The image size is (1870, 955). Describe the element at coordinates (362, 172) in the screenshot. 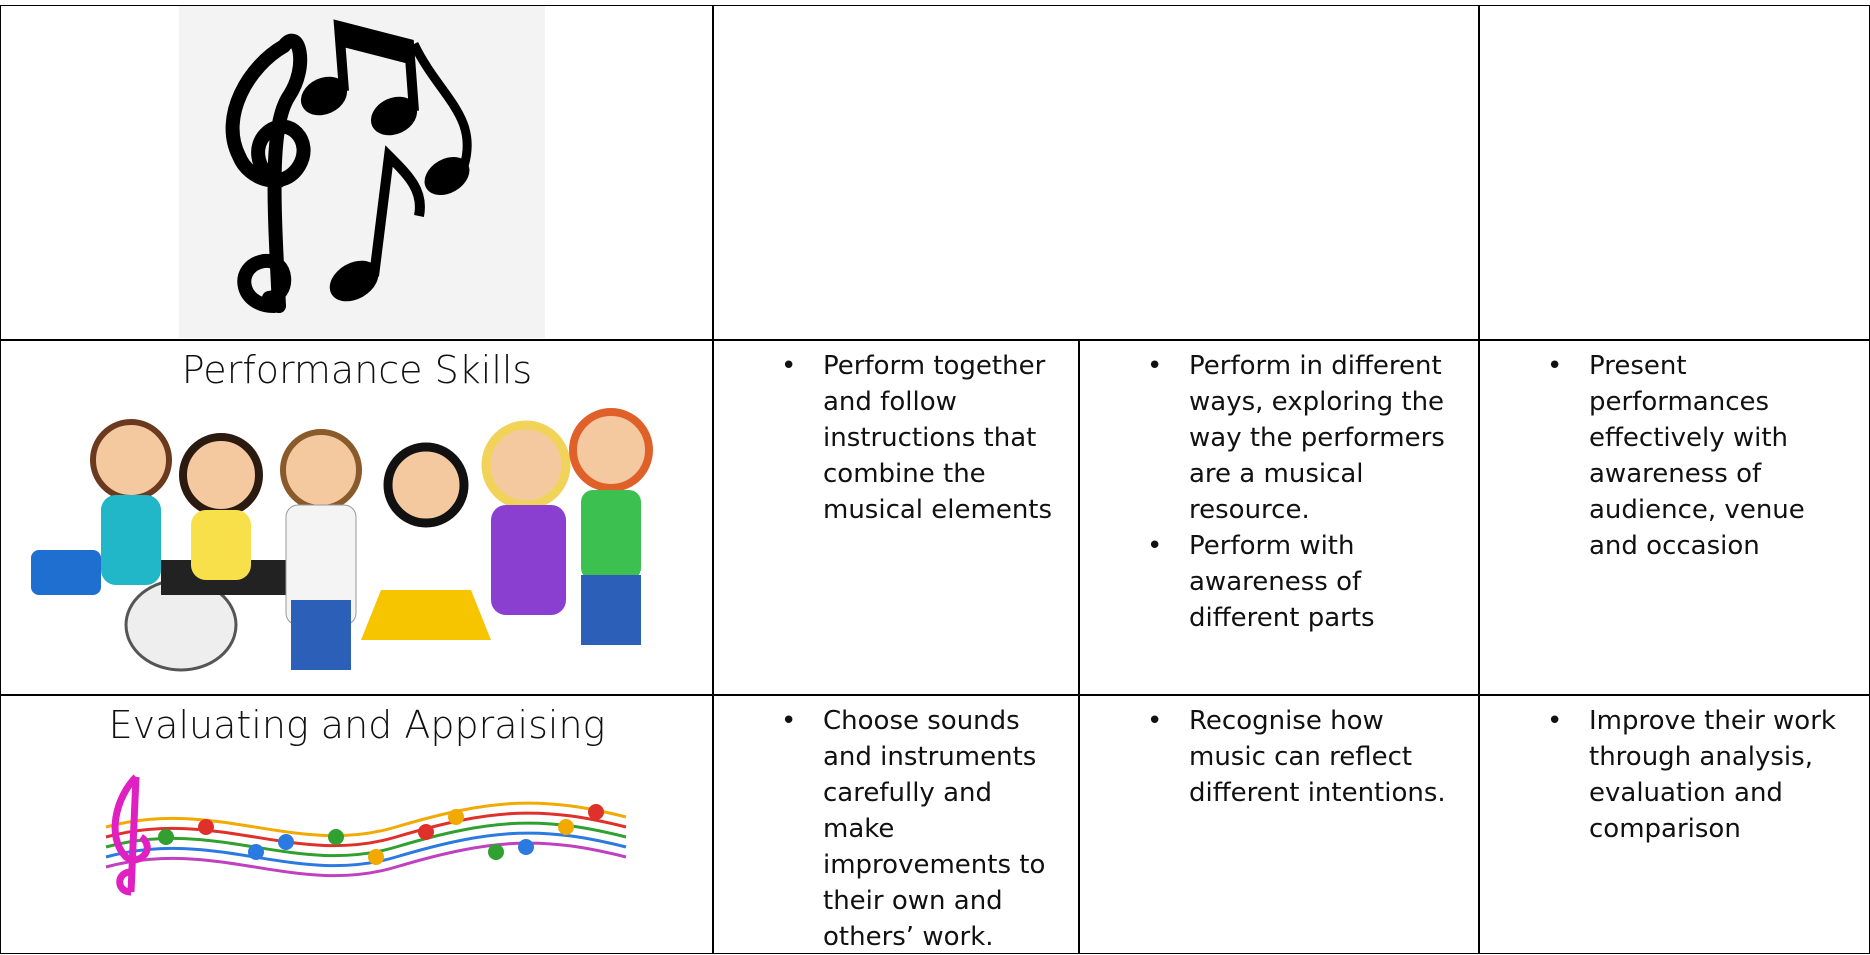

I see `music-notes-image` at that location.